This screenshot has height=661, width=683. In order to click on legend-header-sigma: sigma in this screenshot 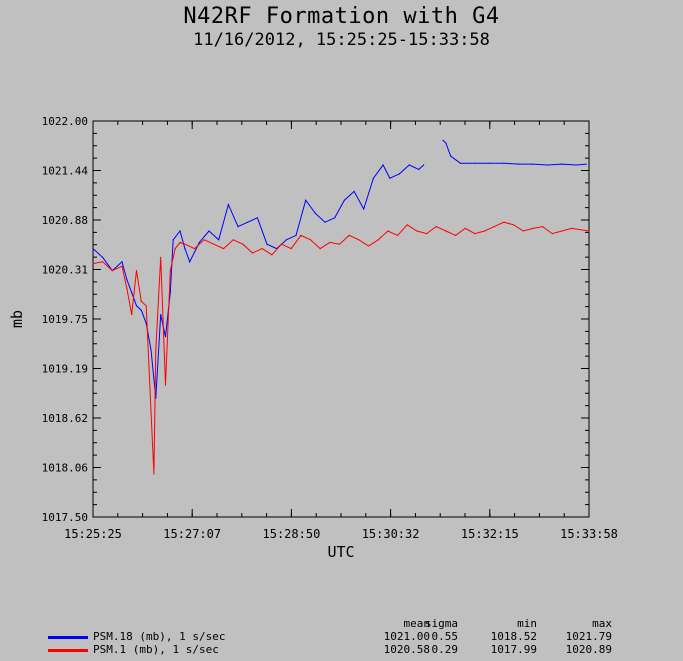, I will do `click(441, 623)`.